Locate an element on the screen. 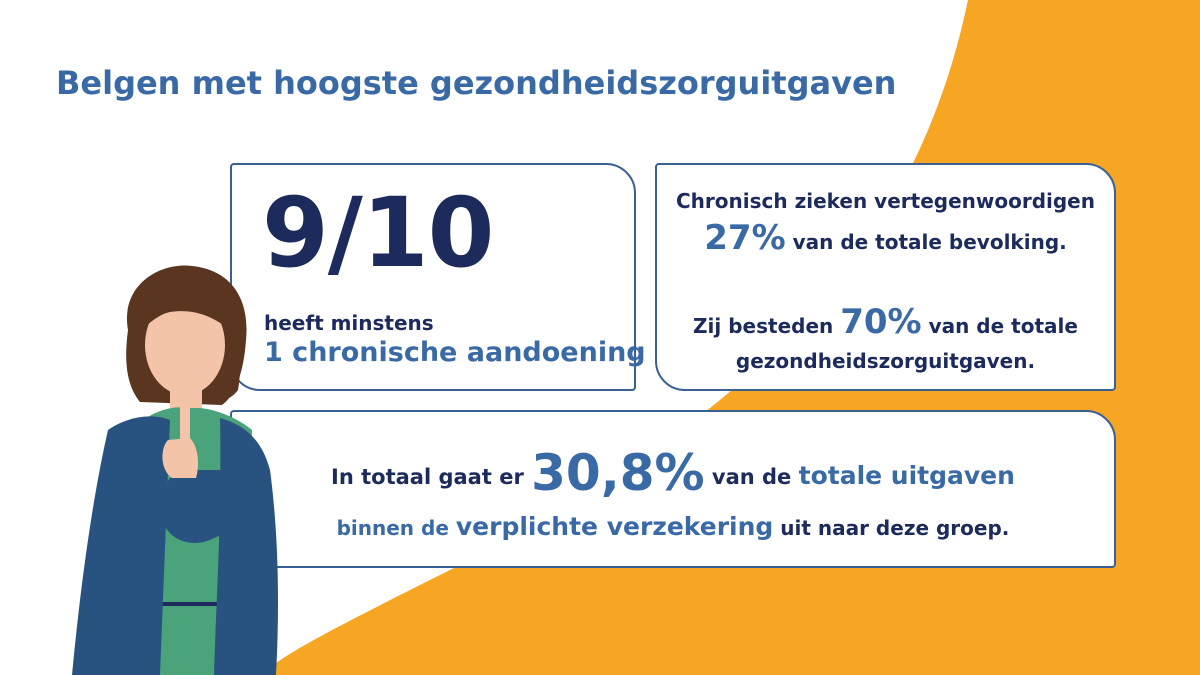  total-l2-pre: binnen de is located at coordinates (396, 528).